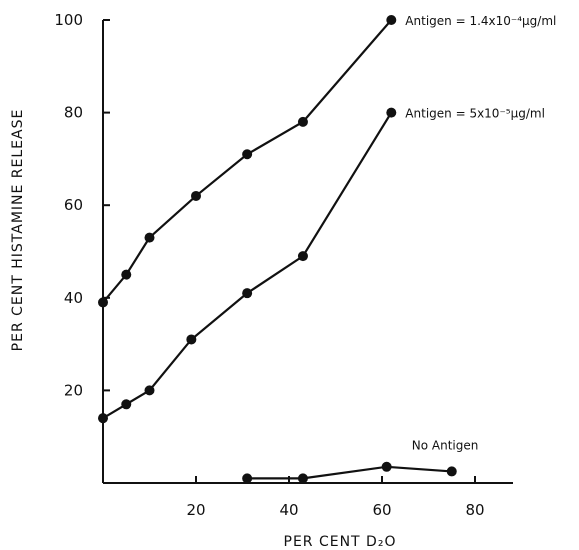 This screenshot has width=579, height=550. I want to click on y-tick-label: 20, so click(73, 390).